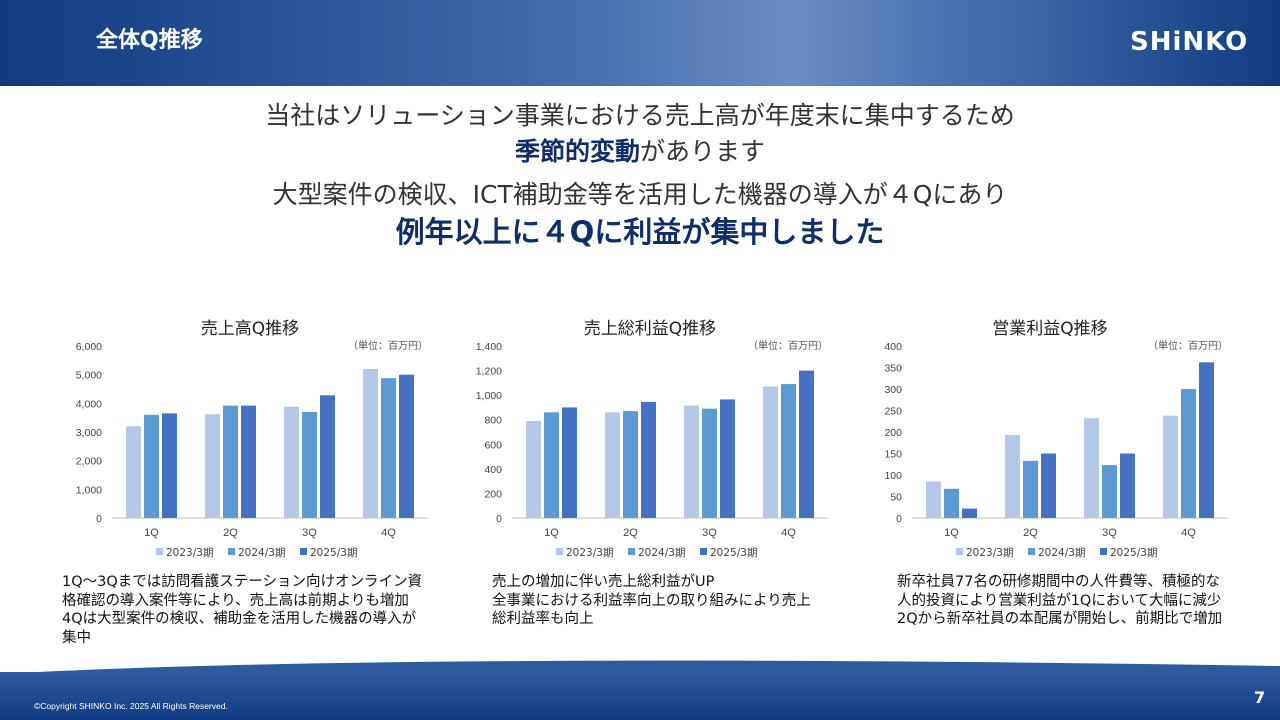 This screenshot has height=720, width=1280. I want to click on note-line: 4Qは大型案件の検収、補助金を活用した機器の導入が, so click(239, 619).